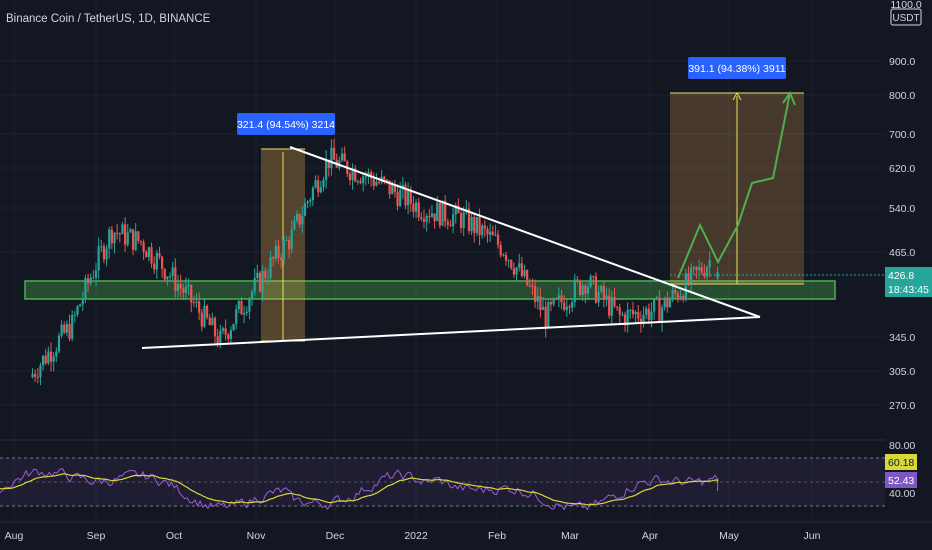 The image size is (932, 550). I want to click on price-scale-top-label: 1100.0, so click(905, 5).